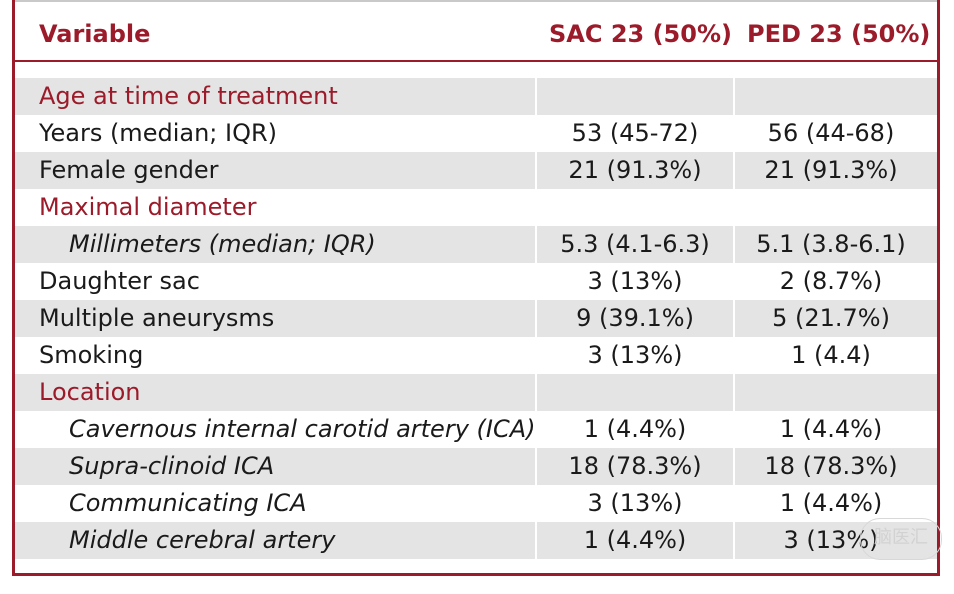 The image size is (954, 594). What do you see at coordinates (635, 170) in the screenshot?
I see `row-sac: 21 (91.3%)` at bounding box center [635, 170].